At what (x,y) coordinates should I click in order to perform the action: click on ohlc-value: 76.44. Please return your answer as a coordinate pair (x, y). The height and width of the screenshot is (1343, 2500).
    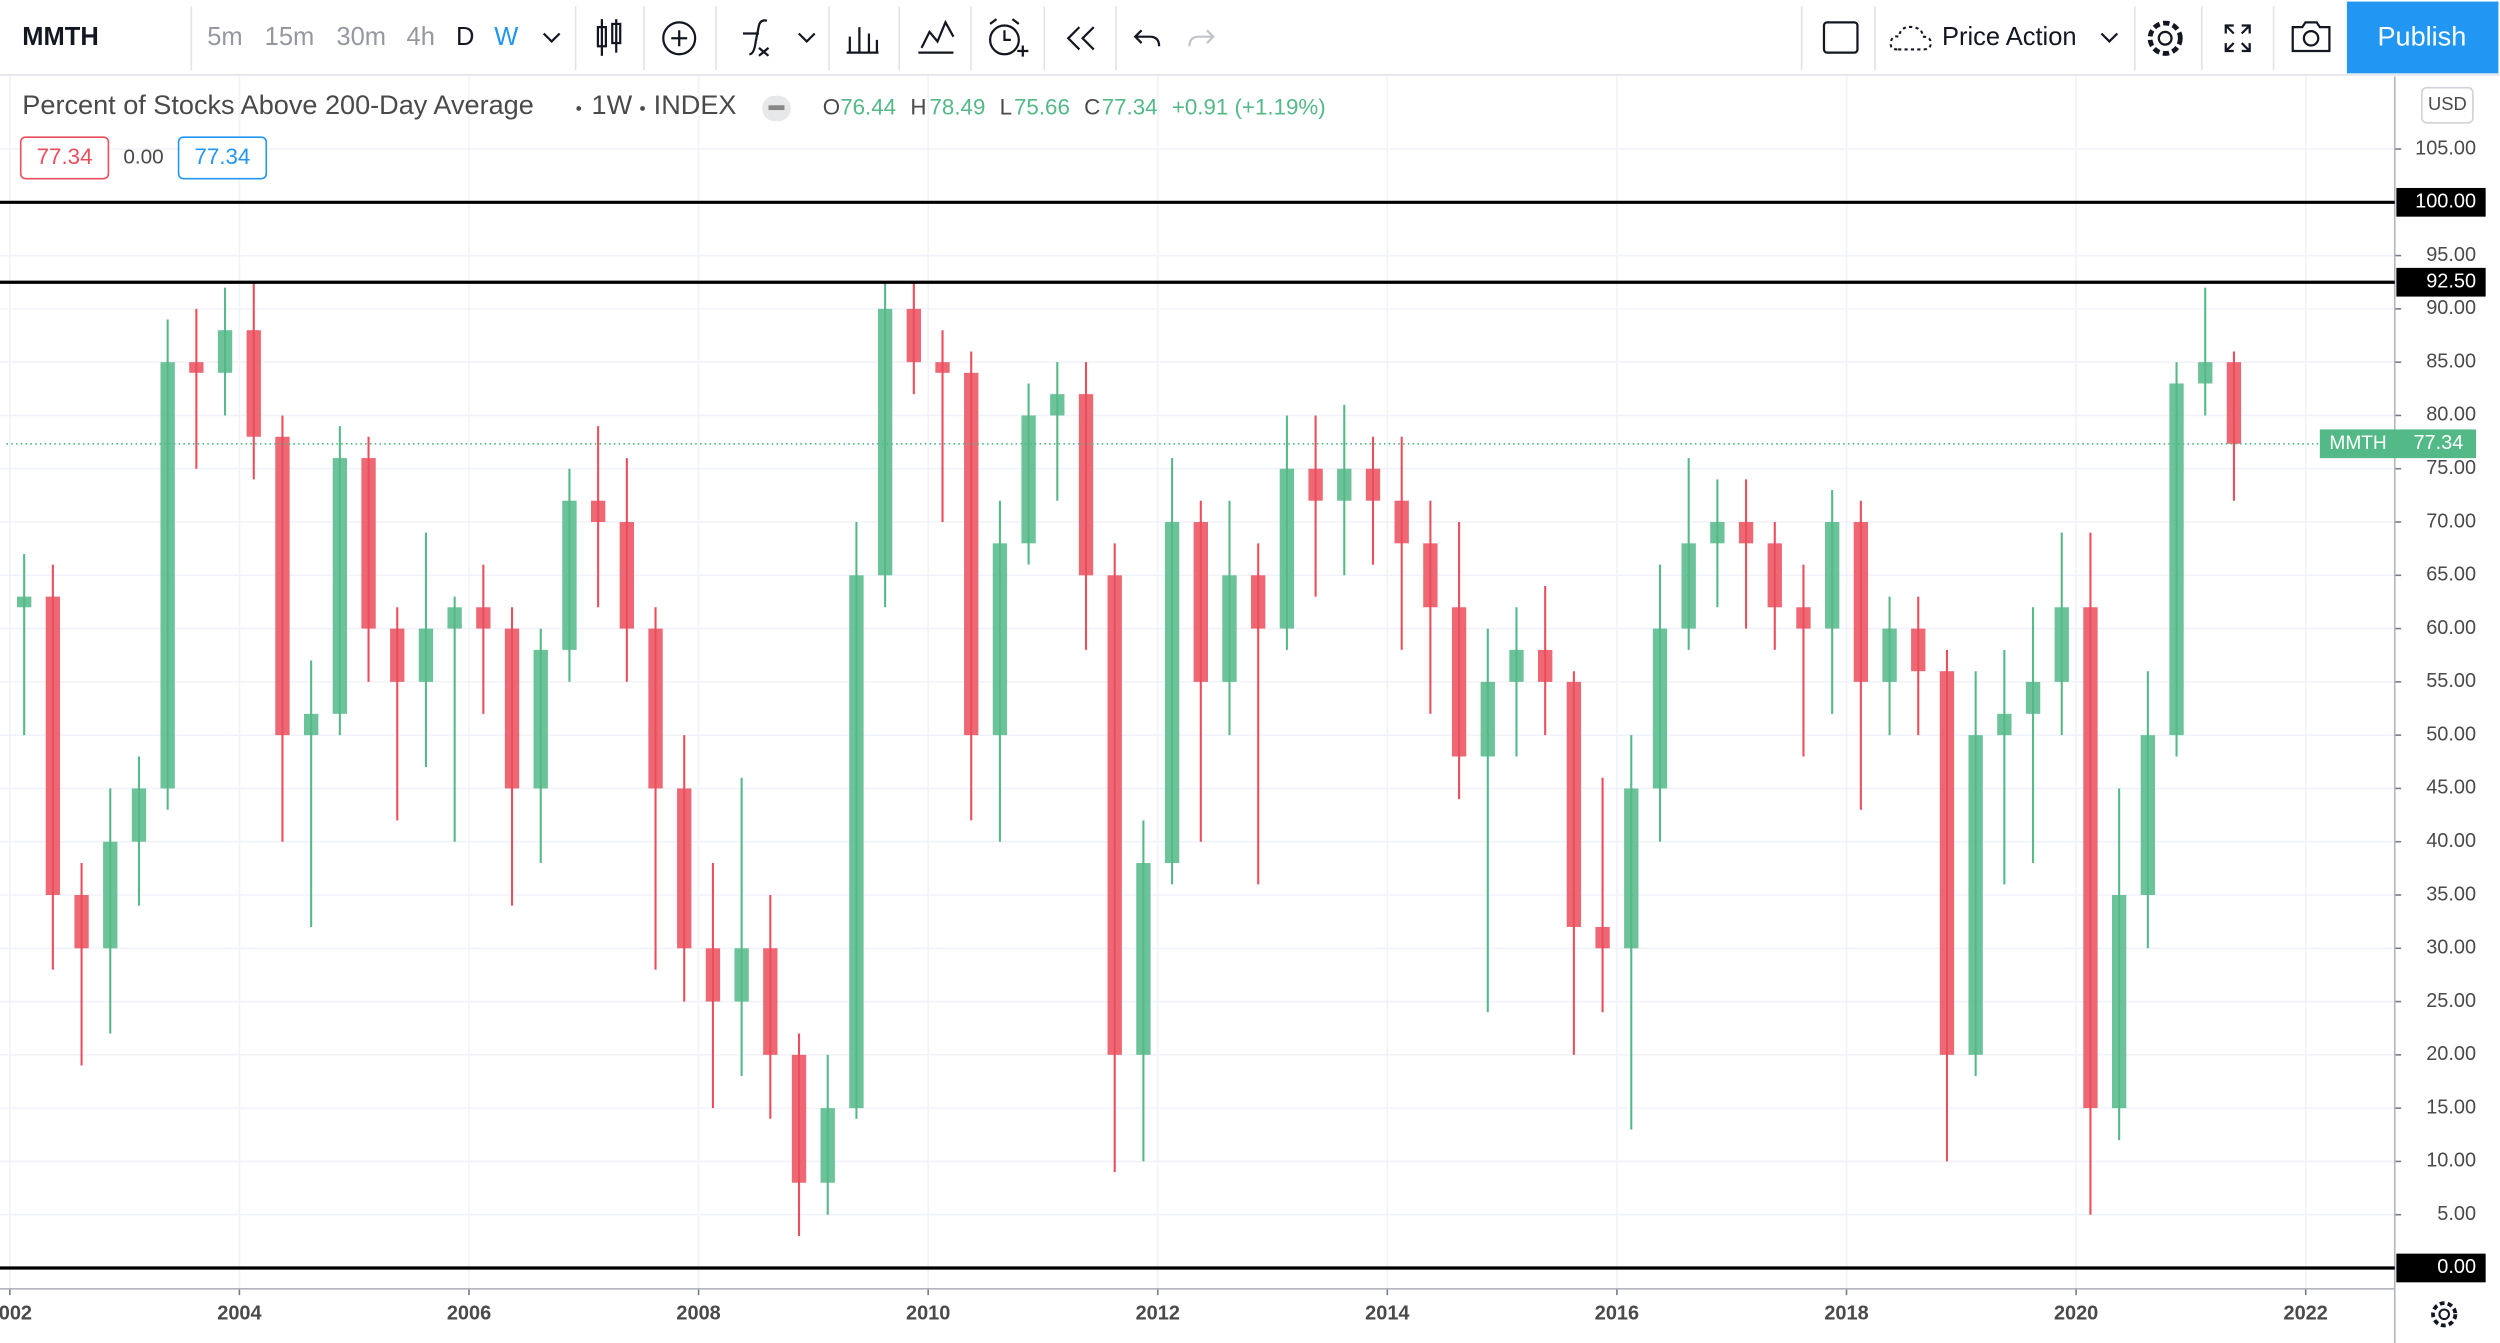
    Looking at the image, I should click on (868, 106).